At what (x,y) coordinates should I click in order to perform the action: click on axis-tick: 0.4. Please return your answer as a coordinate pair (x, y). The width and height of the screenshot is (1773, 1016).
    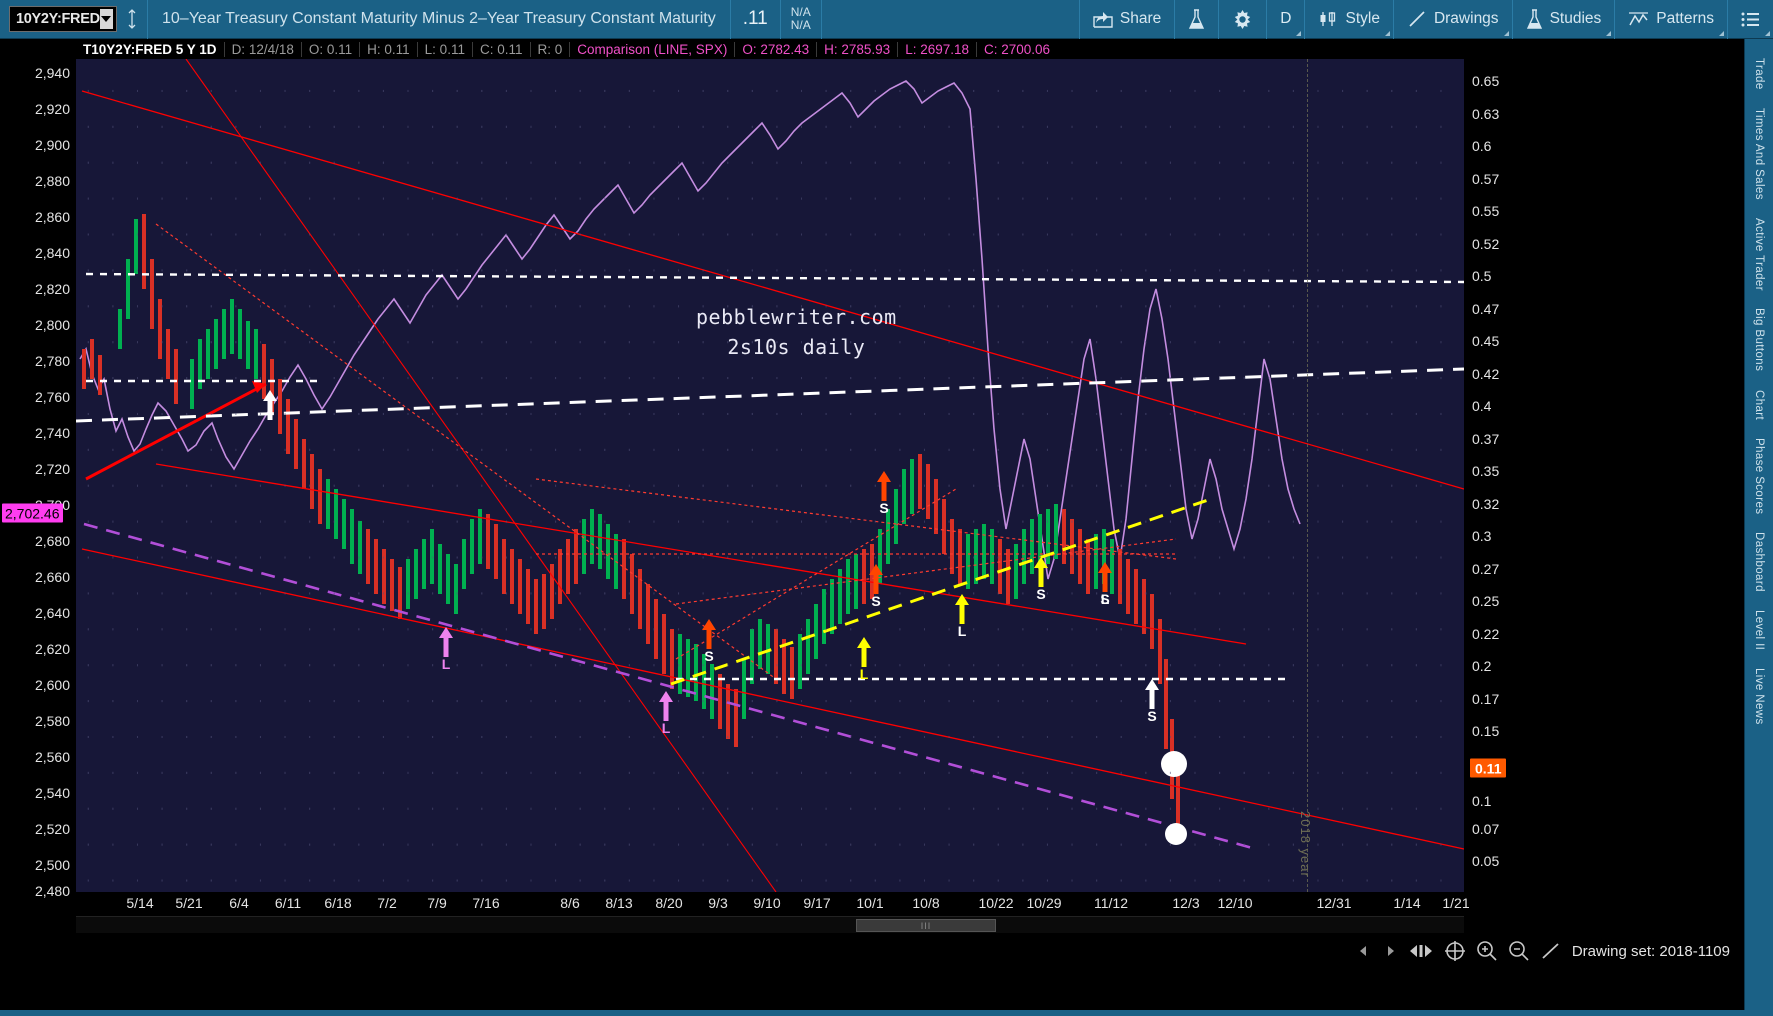
    Looking at the image, I should click on (1482, 406).